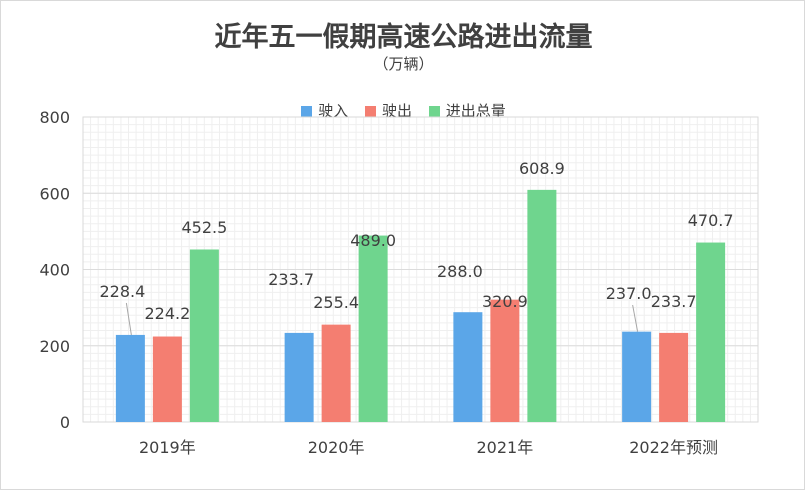  I want to click on data-label: 320.9, so click(505, 301).